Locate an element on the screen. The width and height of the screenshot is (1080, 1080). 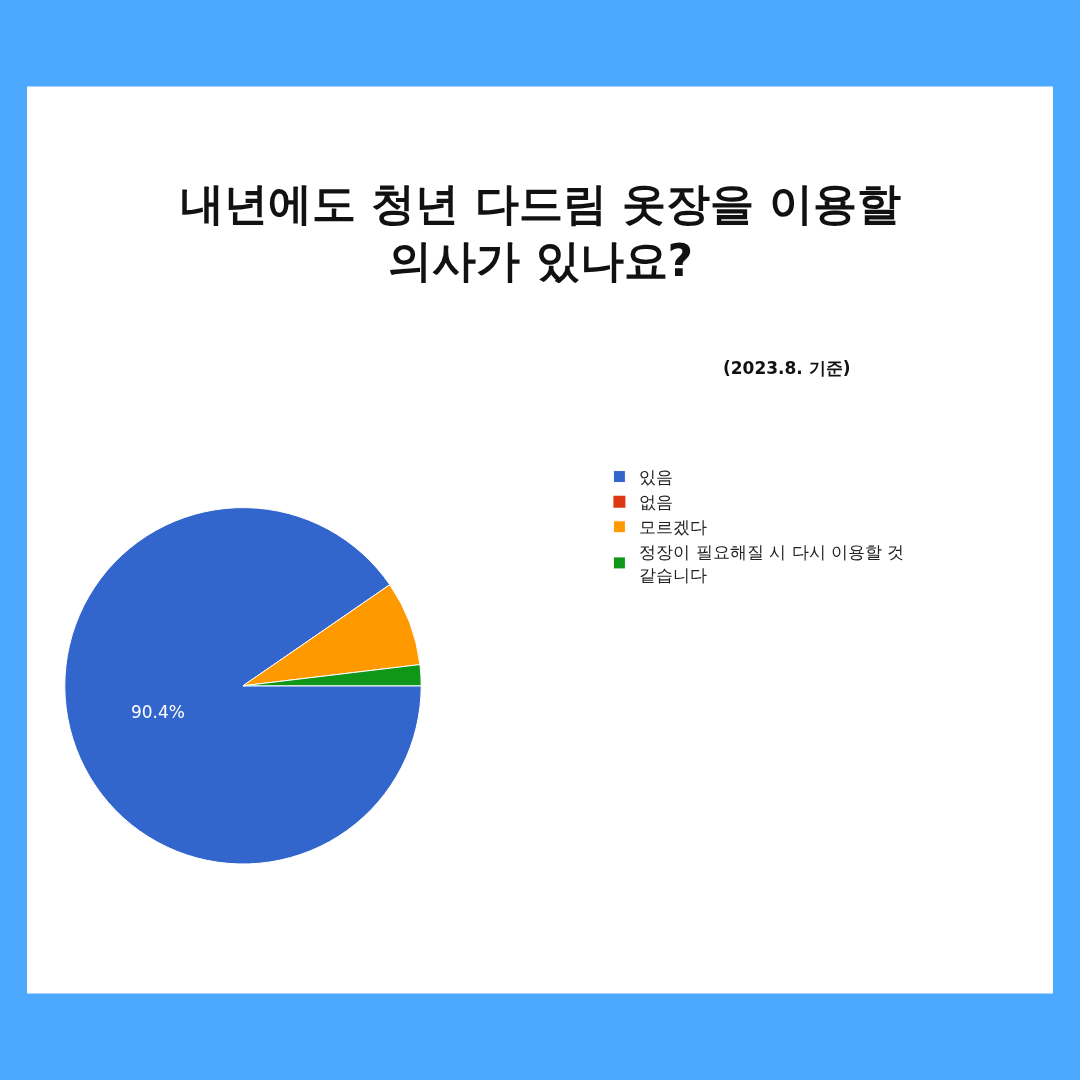
pie-slice is located at coordinates (243, 686).